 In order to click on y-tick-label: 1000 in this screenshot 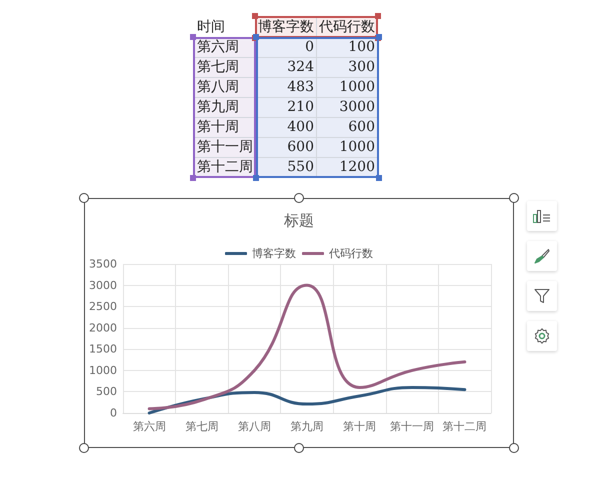, I will do `click(103, 370)`.